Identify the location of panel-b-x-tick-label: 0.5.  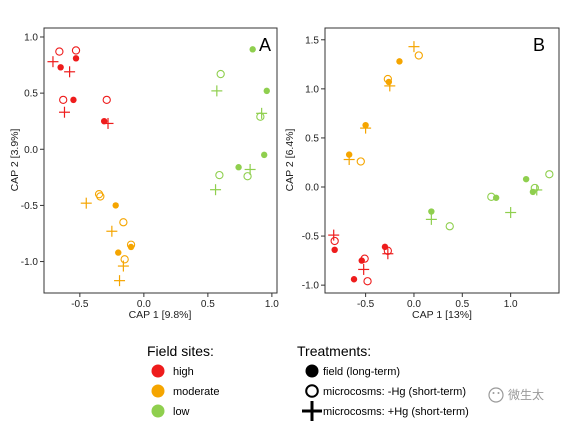
(462, 304).